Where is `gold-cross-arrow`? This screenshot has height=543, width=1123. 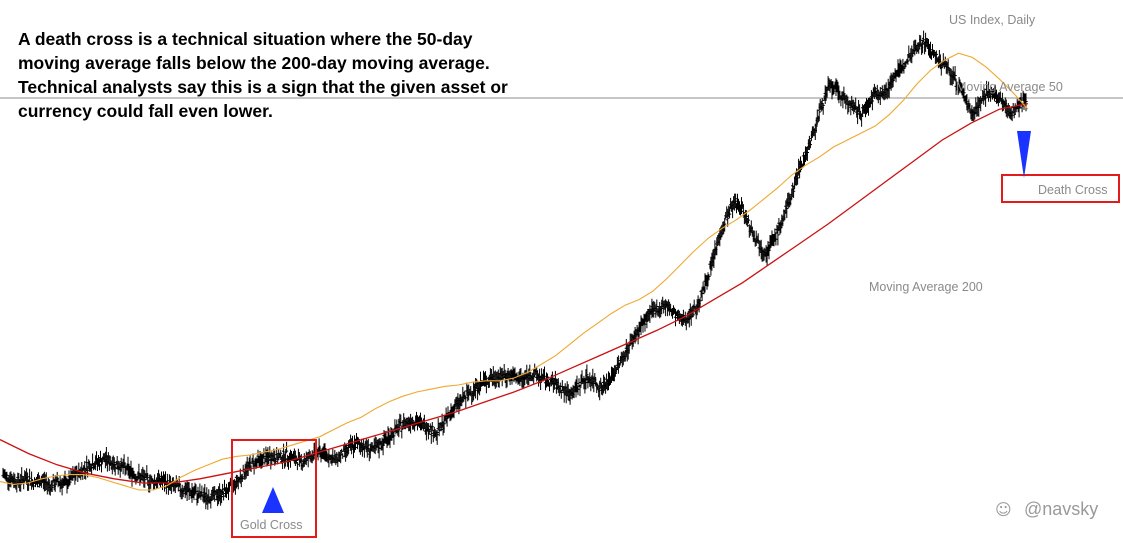 gold-cross-arrow is located at coordinates (273, 500).